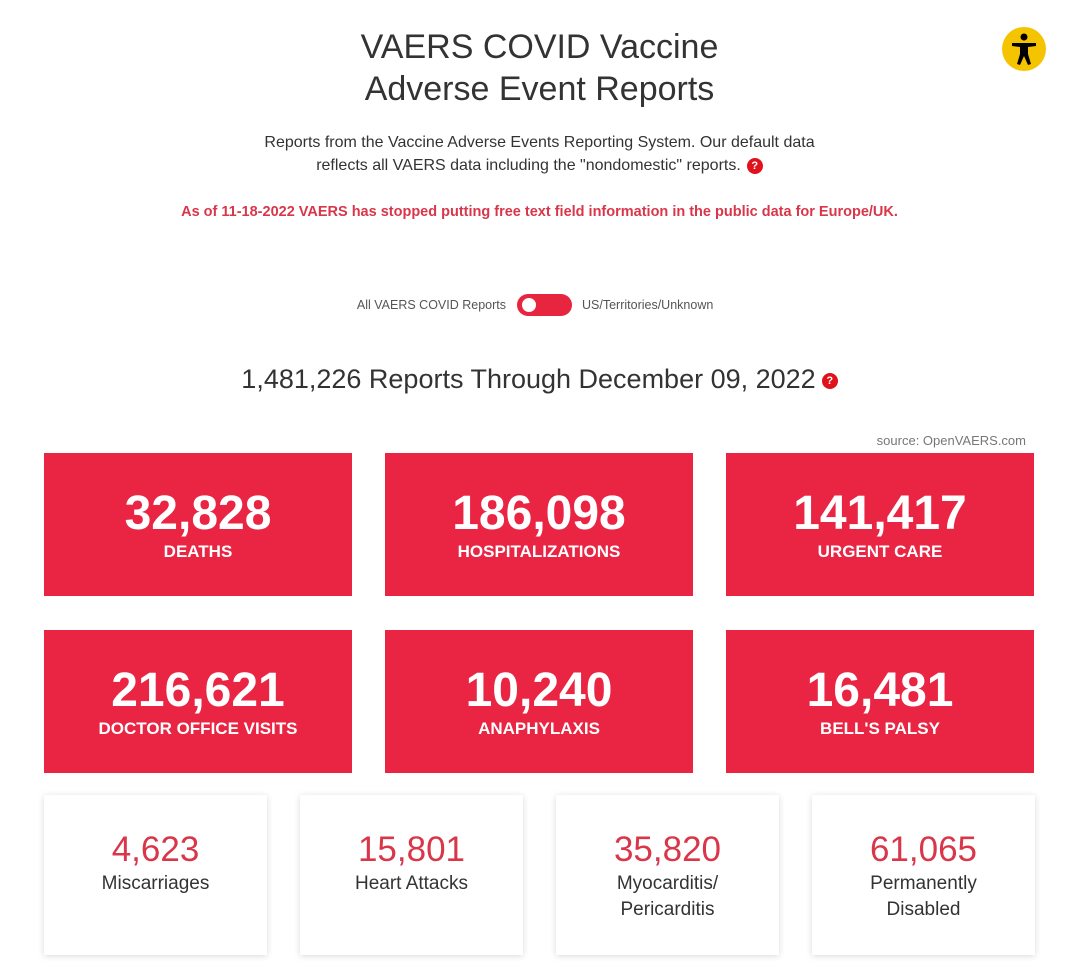 This screenshot has height=962, width=1079. Describe the element at coordinates (539, 47) in the screenshot. I see `title-line: VAERS COVID Vaccine` at that location.